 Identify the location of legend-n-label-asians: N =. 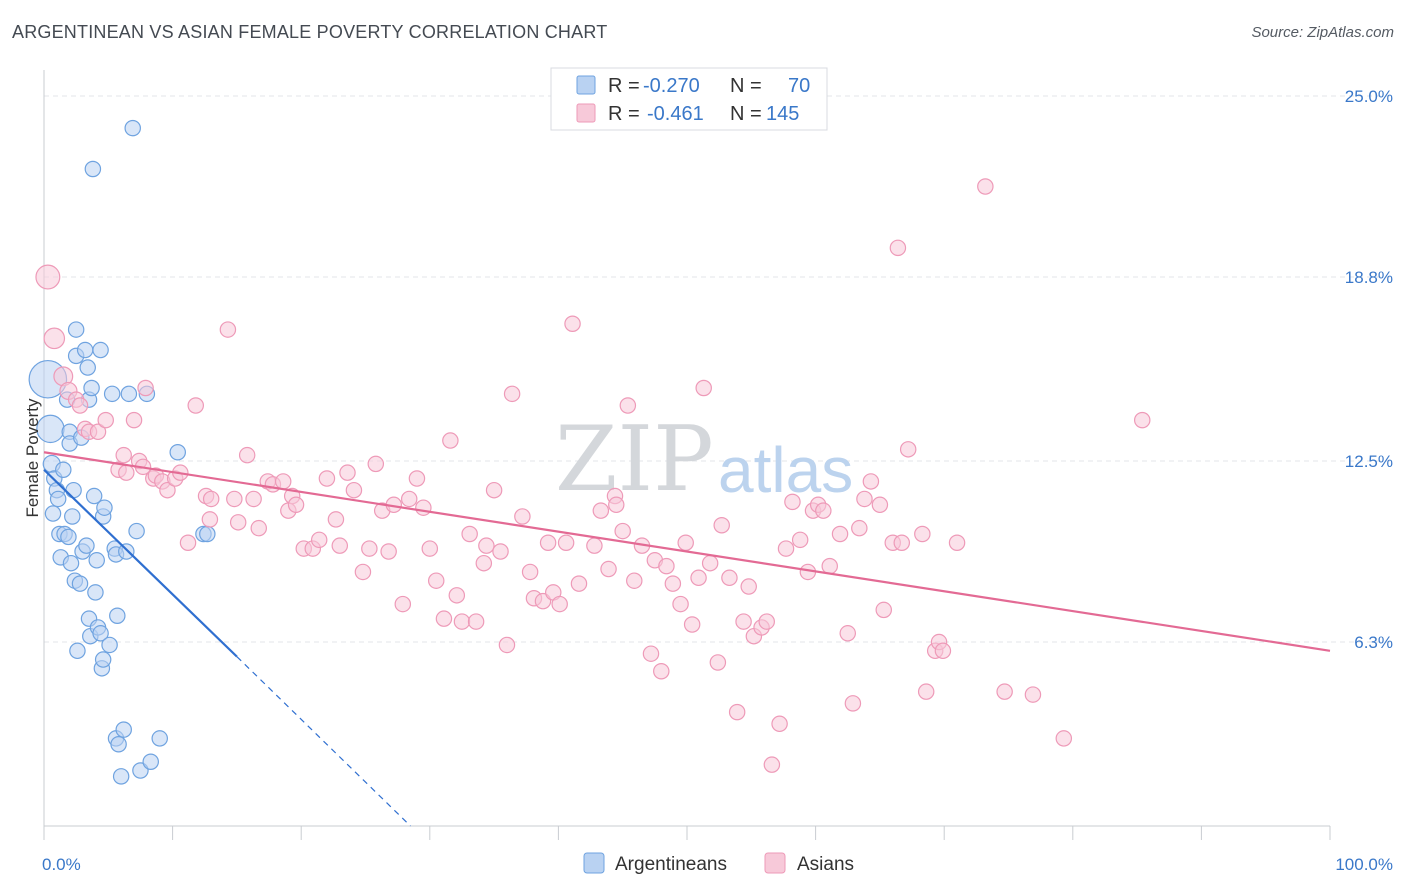
(746, 114).